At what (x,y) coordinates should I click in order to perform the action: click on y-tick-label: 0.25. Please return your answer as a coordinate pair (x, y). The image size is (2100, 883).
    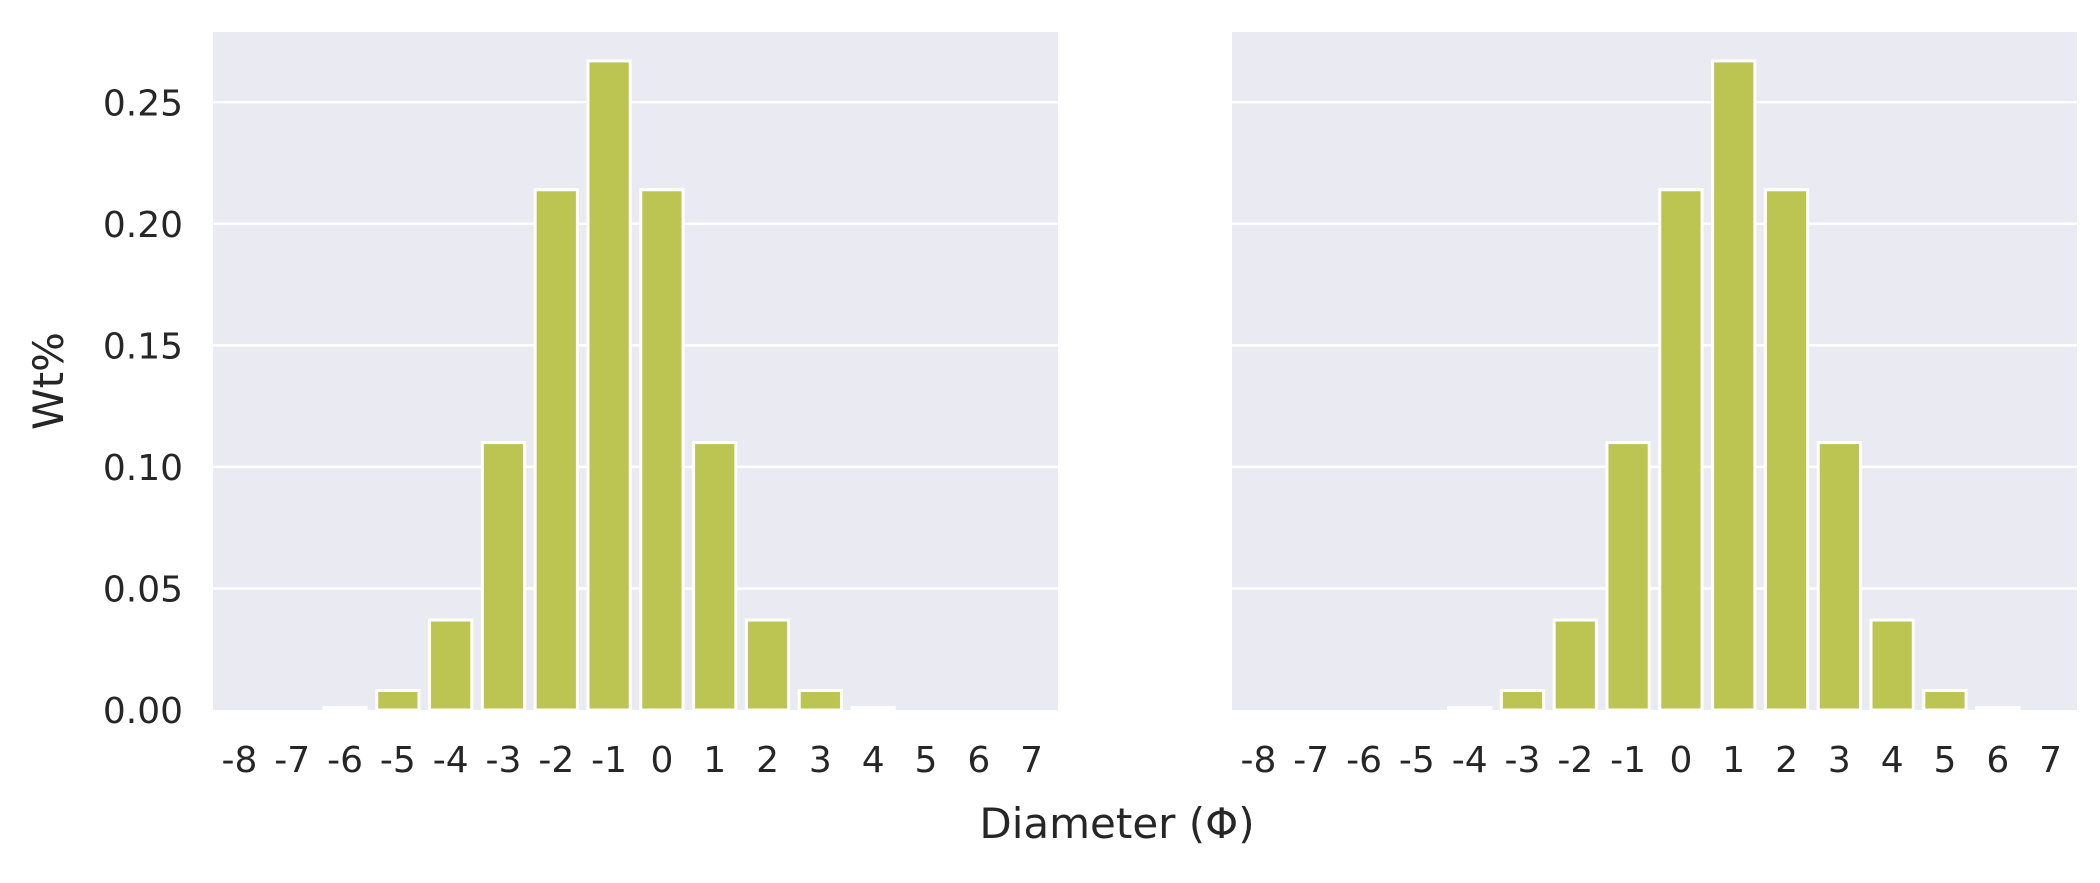
    Looking at the image, I should click on (143, 103).